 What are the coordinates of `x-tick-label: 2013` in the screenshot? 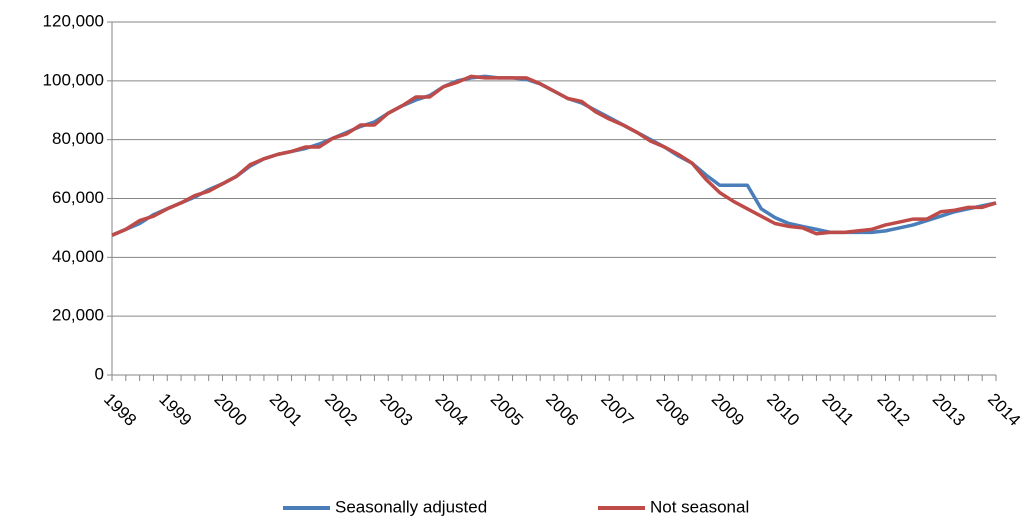 It's located at (949, 410).